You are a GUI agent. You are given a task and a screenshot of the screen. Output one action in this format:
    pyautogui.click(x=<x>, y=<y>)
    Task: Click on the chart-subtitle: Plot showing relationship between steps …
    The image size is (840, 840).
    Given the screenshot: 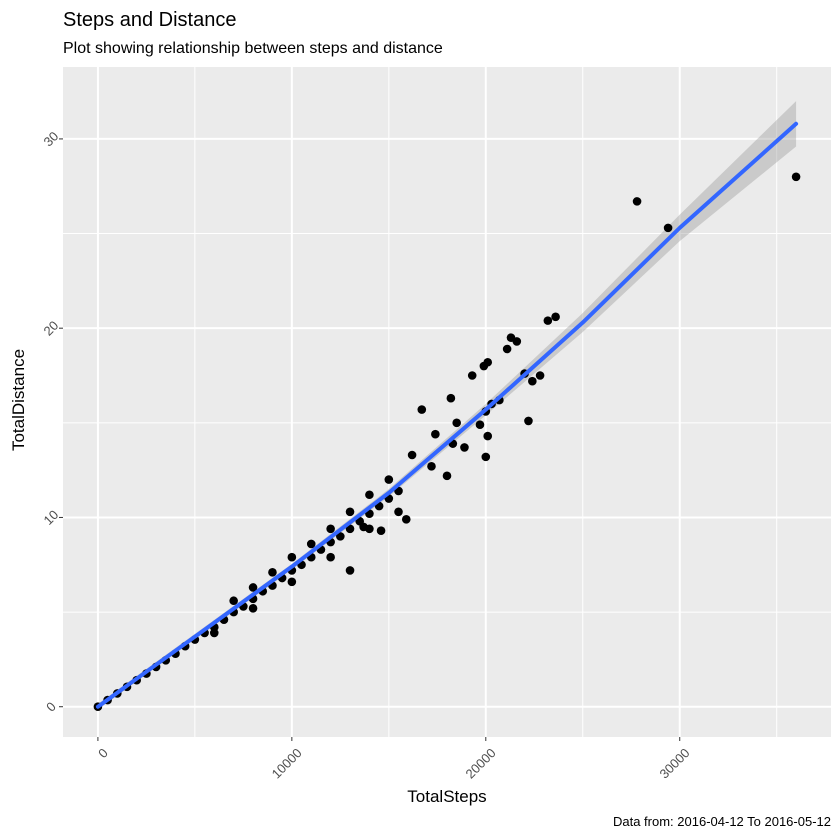 What is the action you would take?
    pyautogui.click(x=253, y=48)
    